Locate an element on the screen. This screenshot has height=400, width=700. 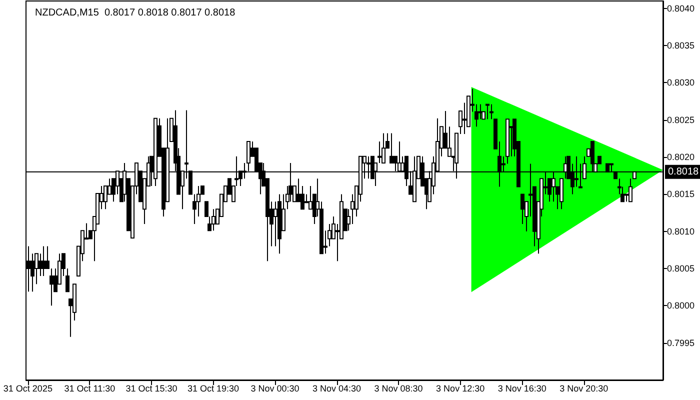
y-tick-label: 0.8005 is located at coordinates (681, 269).